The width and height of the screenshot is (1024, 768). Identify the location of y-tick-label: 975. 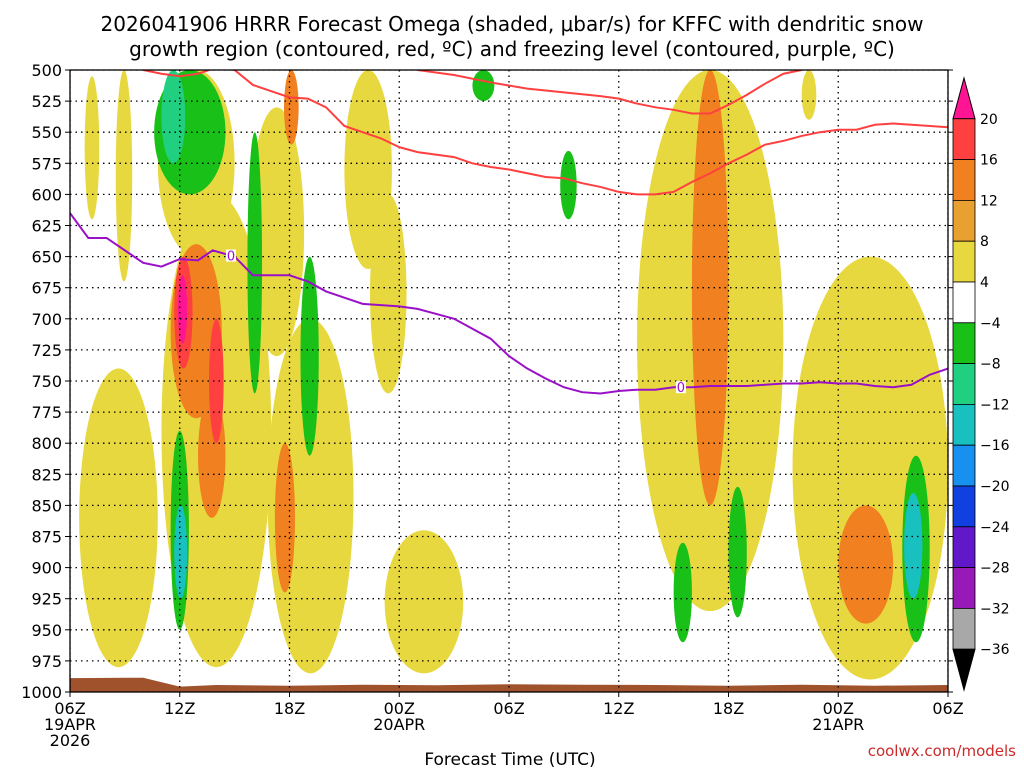
(46, 661).